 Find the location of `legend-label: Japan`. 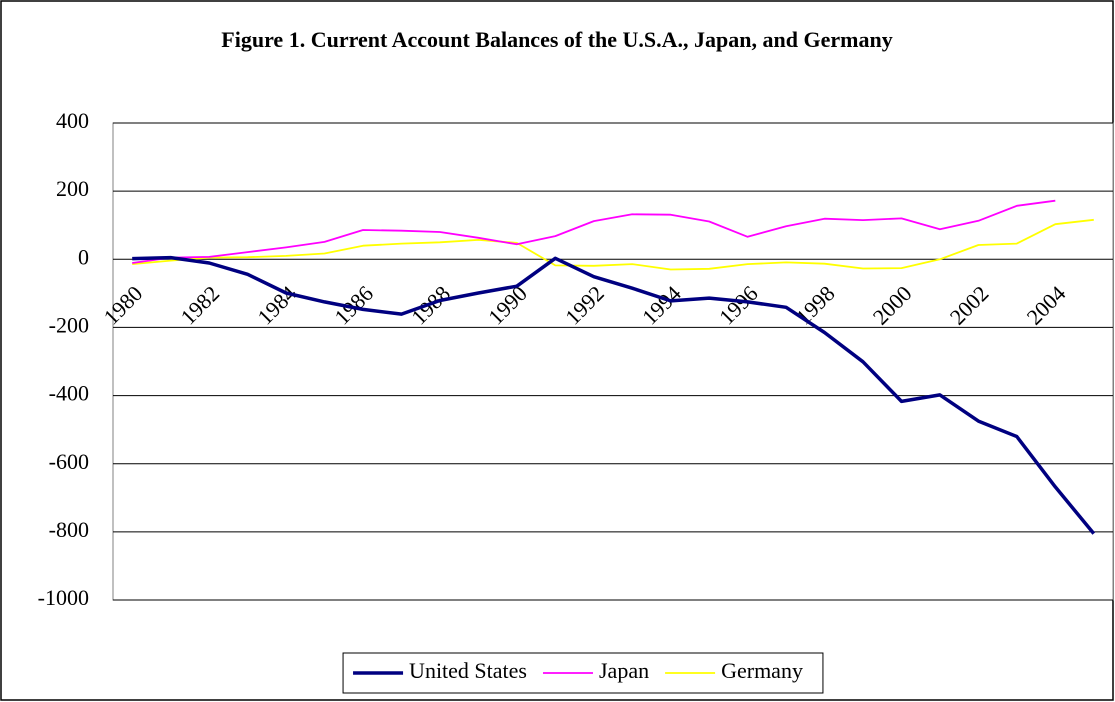

legend-label: Japan is located at coordinates (624, 670).